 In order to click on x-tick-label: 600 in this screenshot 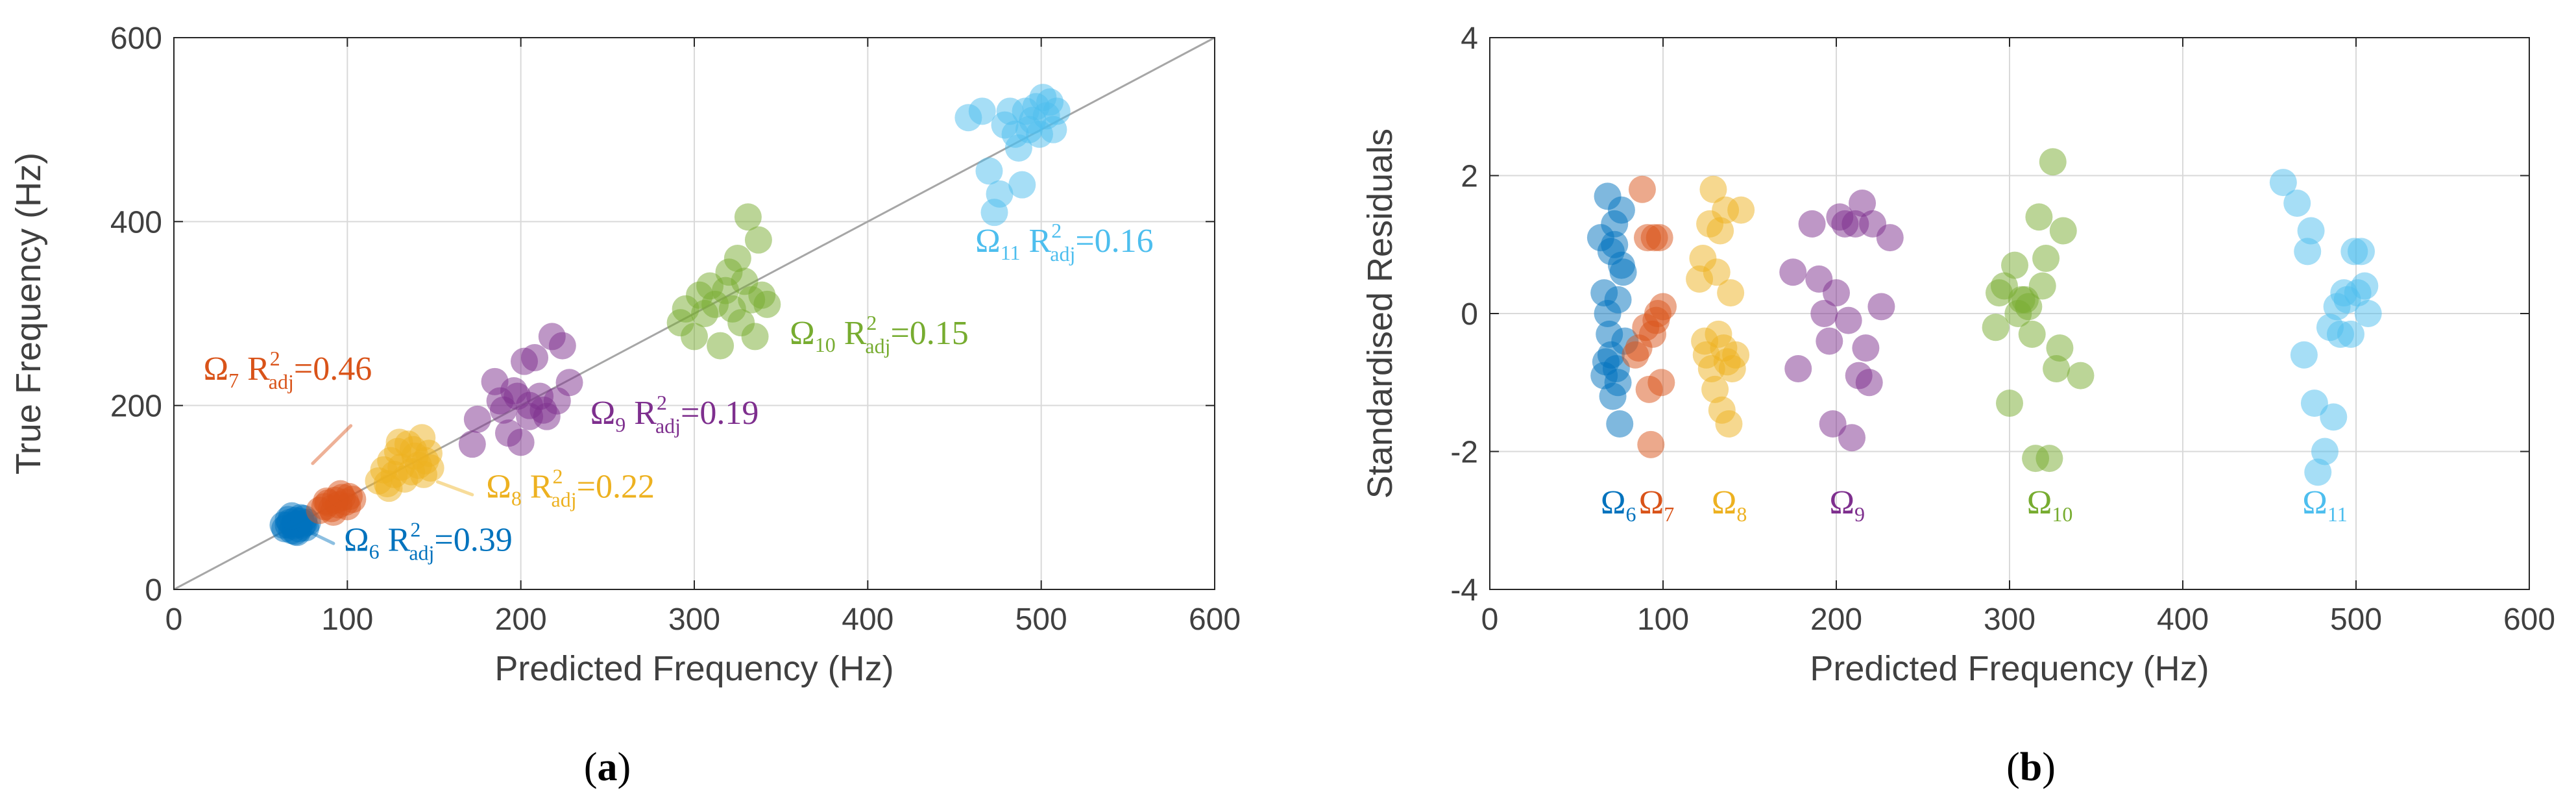, I will do `click(1215, 619)`.